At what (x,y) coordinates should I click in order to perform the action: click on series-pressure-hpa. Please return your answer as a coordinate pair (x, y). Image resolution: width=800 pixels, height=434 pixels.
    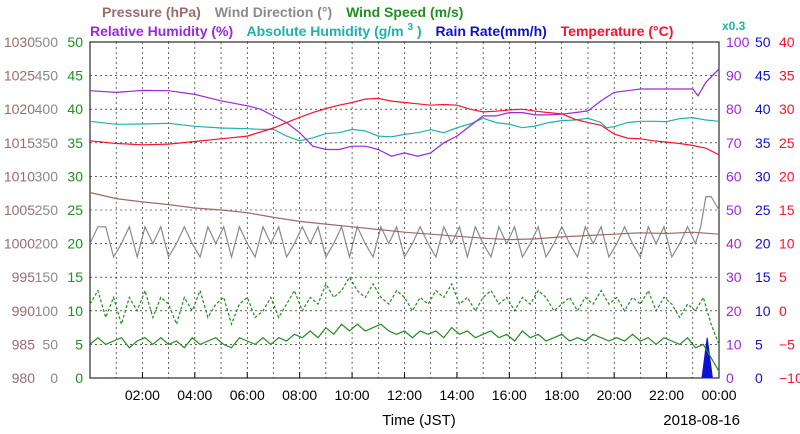
    Looking at the image, I should click on (404, 216).